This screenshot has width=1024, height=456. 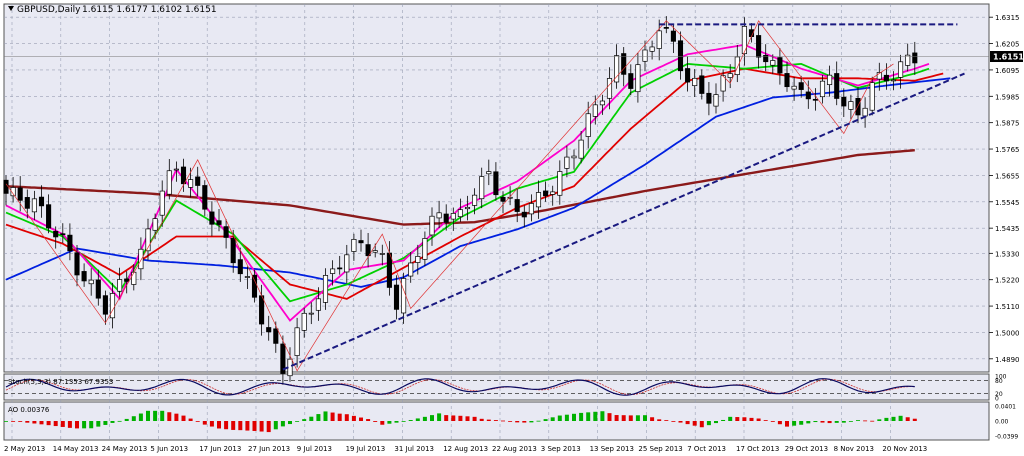 What do you see at coordinates (997, 399) in the screenshot?
I see `stoch-tick-label: 0` at bounding box center [997, 399].